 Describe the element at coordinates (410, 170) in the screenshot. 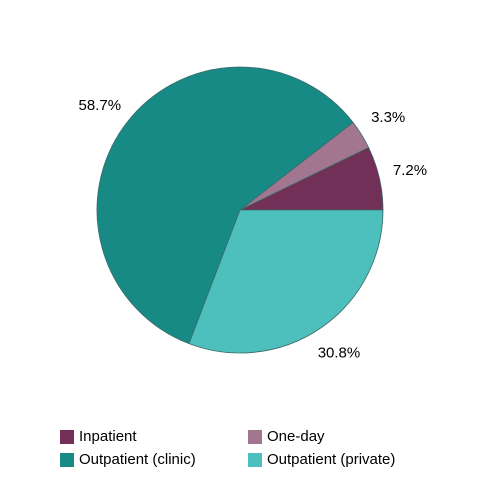

I see `value-label: 7.2%` at that location.